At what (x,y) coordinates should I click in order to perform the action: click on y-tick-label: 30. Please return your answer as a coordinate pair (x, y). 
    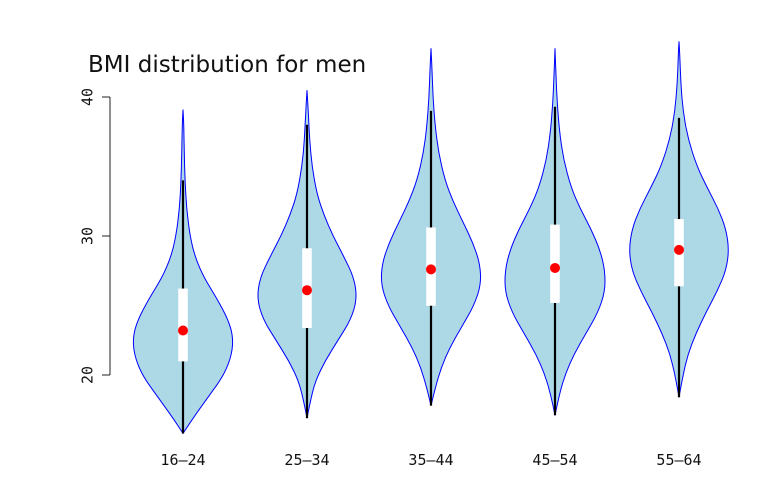
    Looking at the image, I should click on (88, 236).